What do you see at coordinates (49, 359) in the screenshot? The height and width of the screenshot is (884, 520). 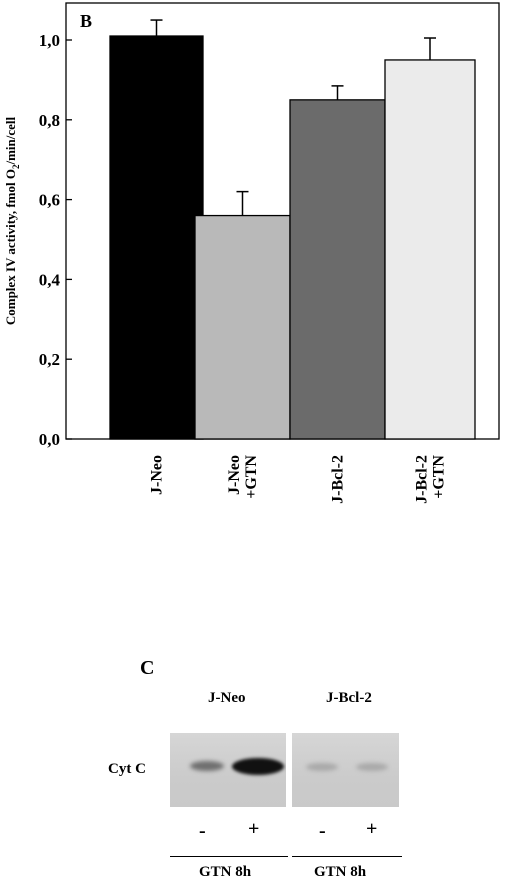 I see `y-tick-label: 0,2` at bounding box center [49, 359].